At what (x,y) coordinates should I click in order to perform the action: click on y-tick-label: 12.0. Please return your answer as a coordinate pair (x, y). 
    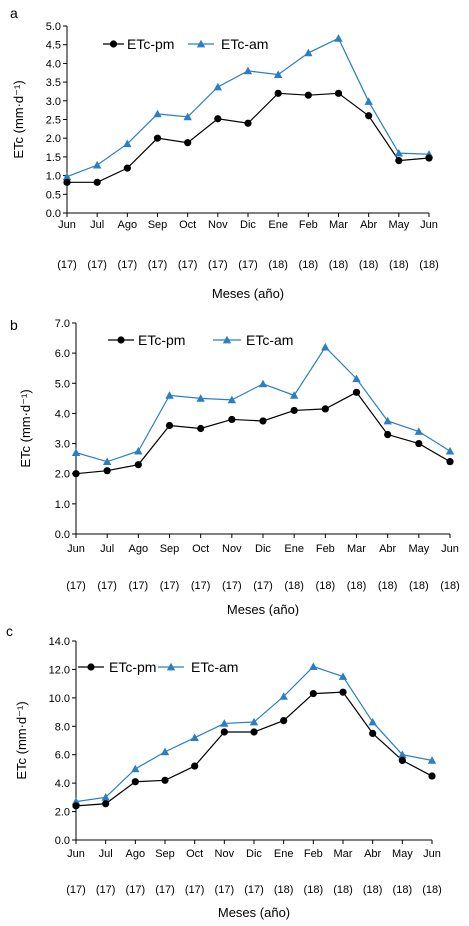
    Looking at the image, I should click on (59, 670).